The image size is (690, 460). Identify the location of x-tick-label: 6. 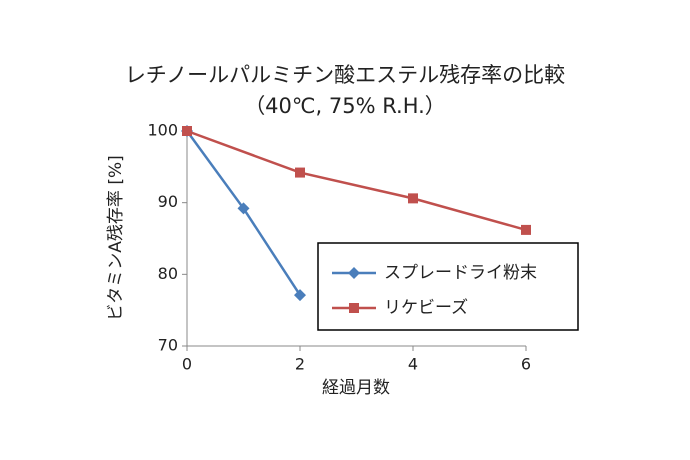
(526, 364).